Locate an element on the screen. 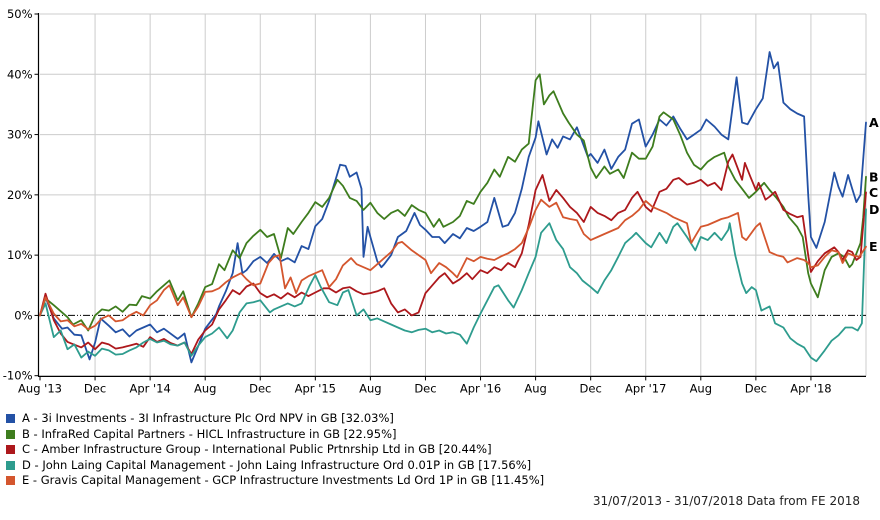 The height and width of the screenshot is (520, 880). legend-swatch-a-icon is located at coordinates (10, 419).